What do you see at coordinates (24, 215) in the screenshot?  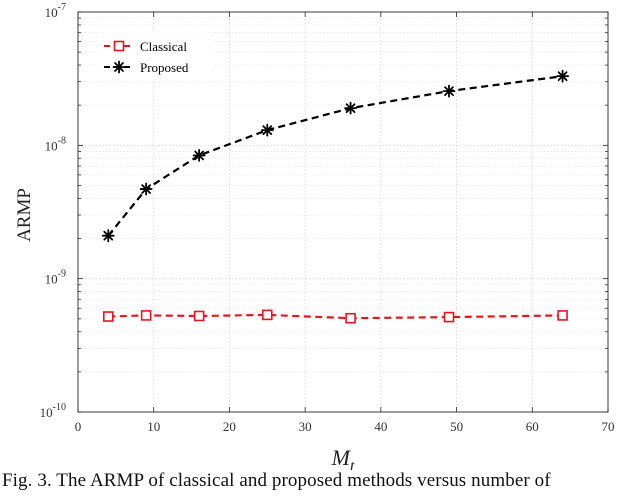 I see `y-axis-label: ARMP` at bounding box center [24, 215].